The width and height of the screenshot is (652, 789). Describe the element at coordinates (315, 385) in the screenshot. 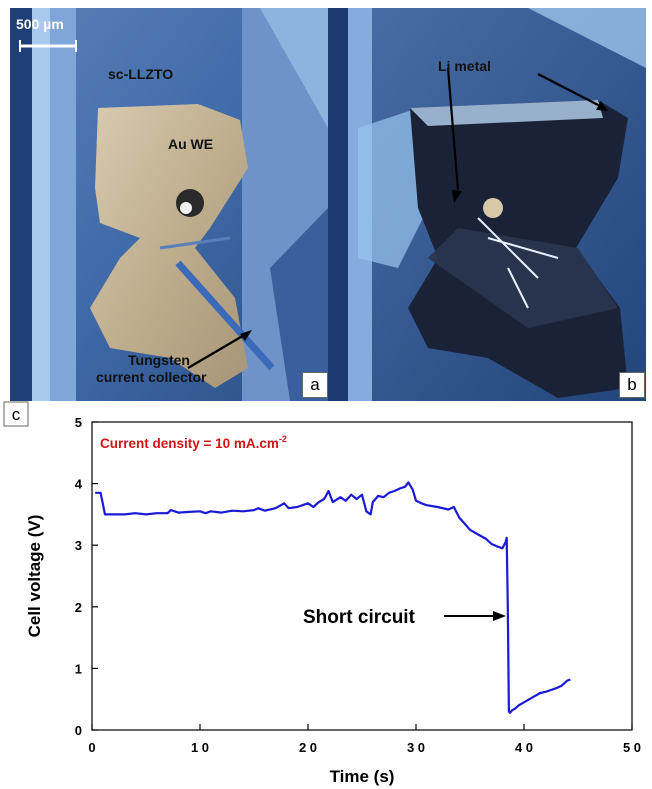

I see `panel-letter-a: a` at that location.